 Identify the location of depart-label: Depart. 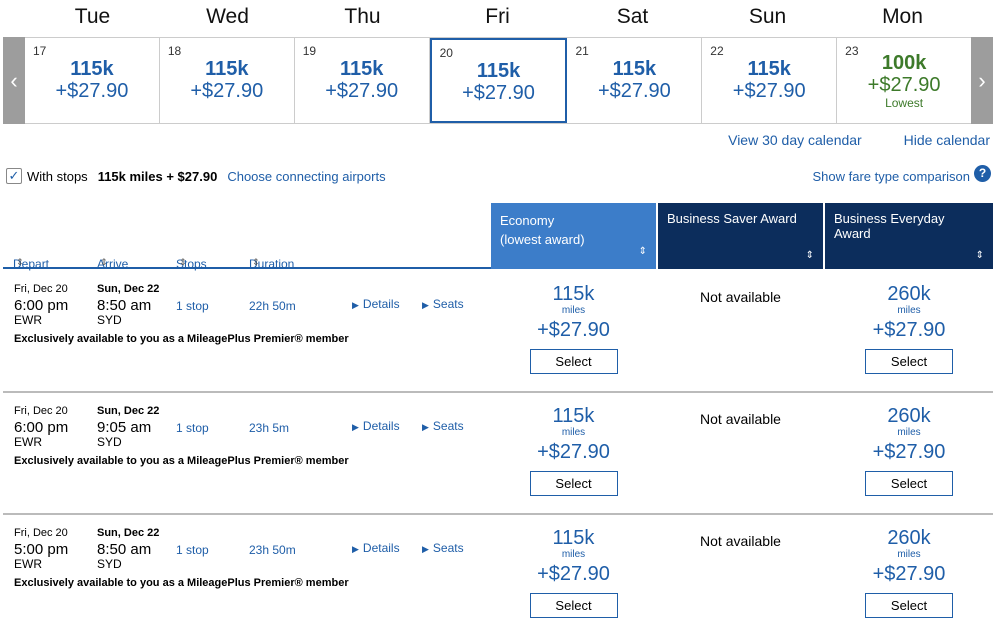
(31, 264).